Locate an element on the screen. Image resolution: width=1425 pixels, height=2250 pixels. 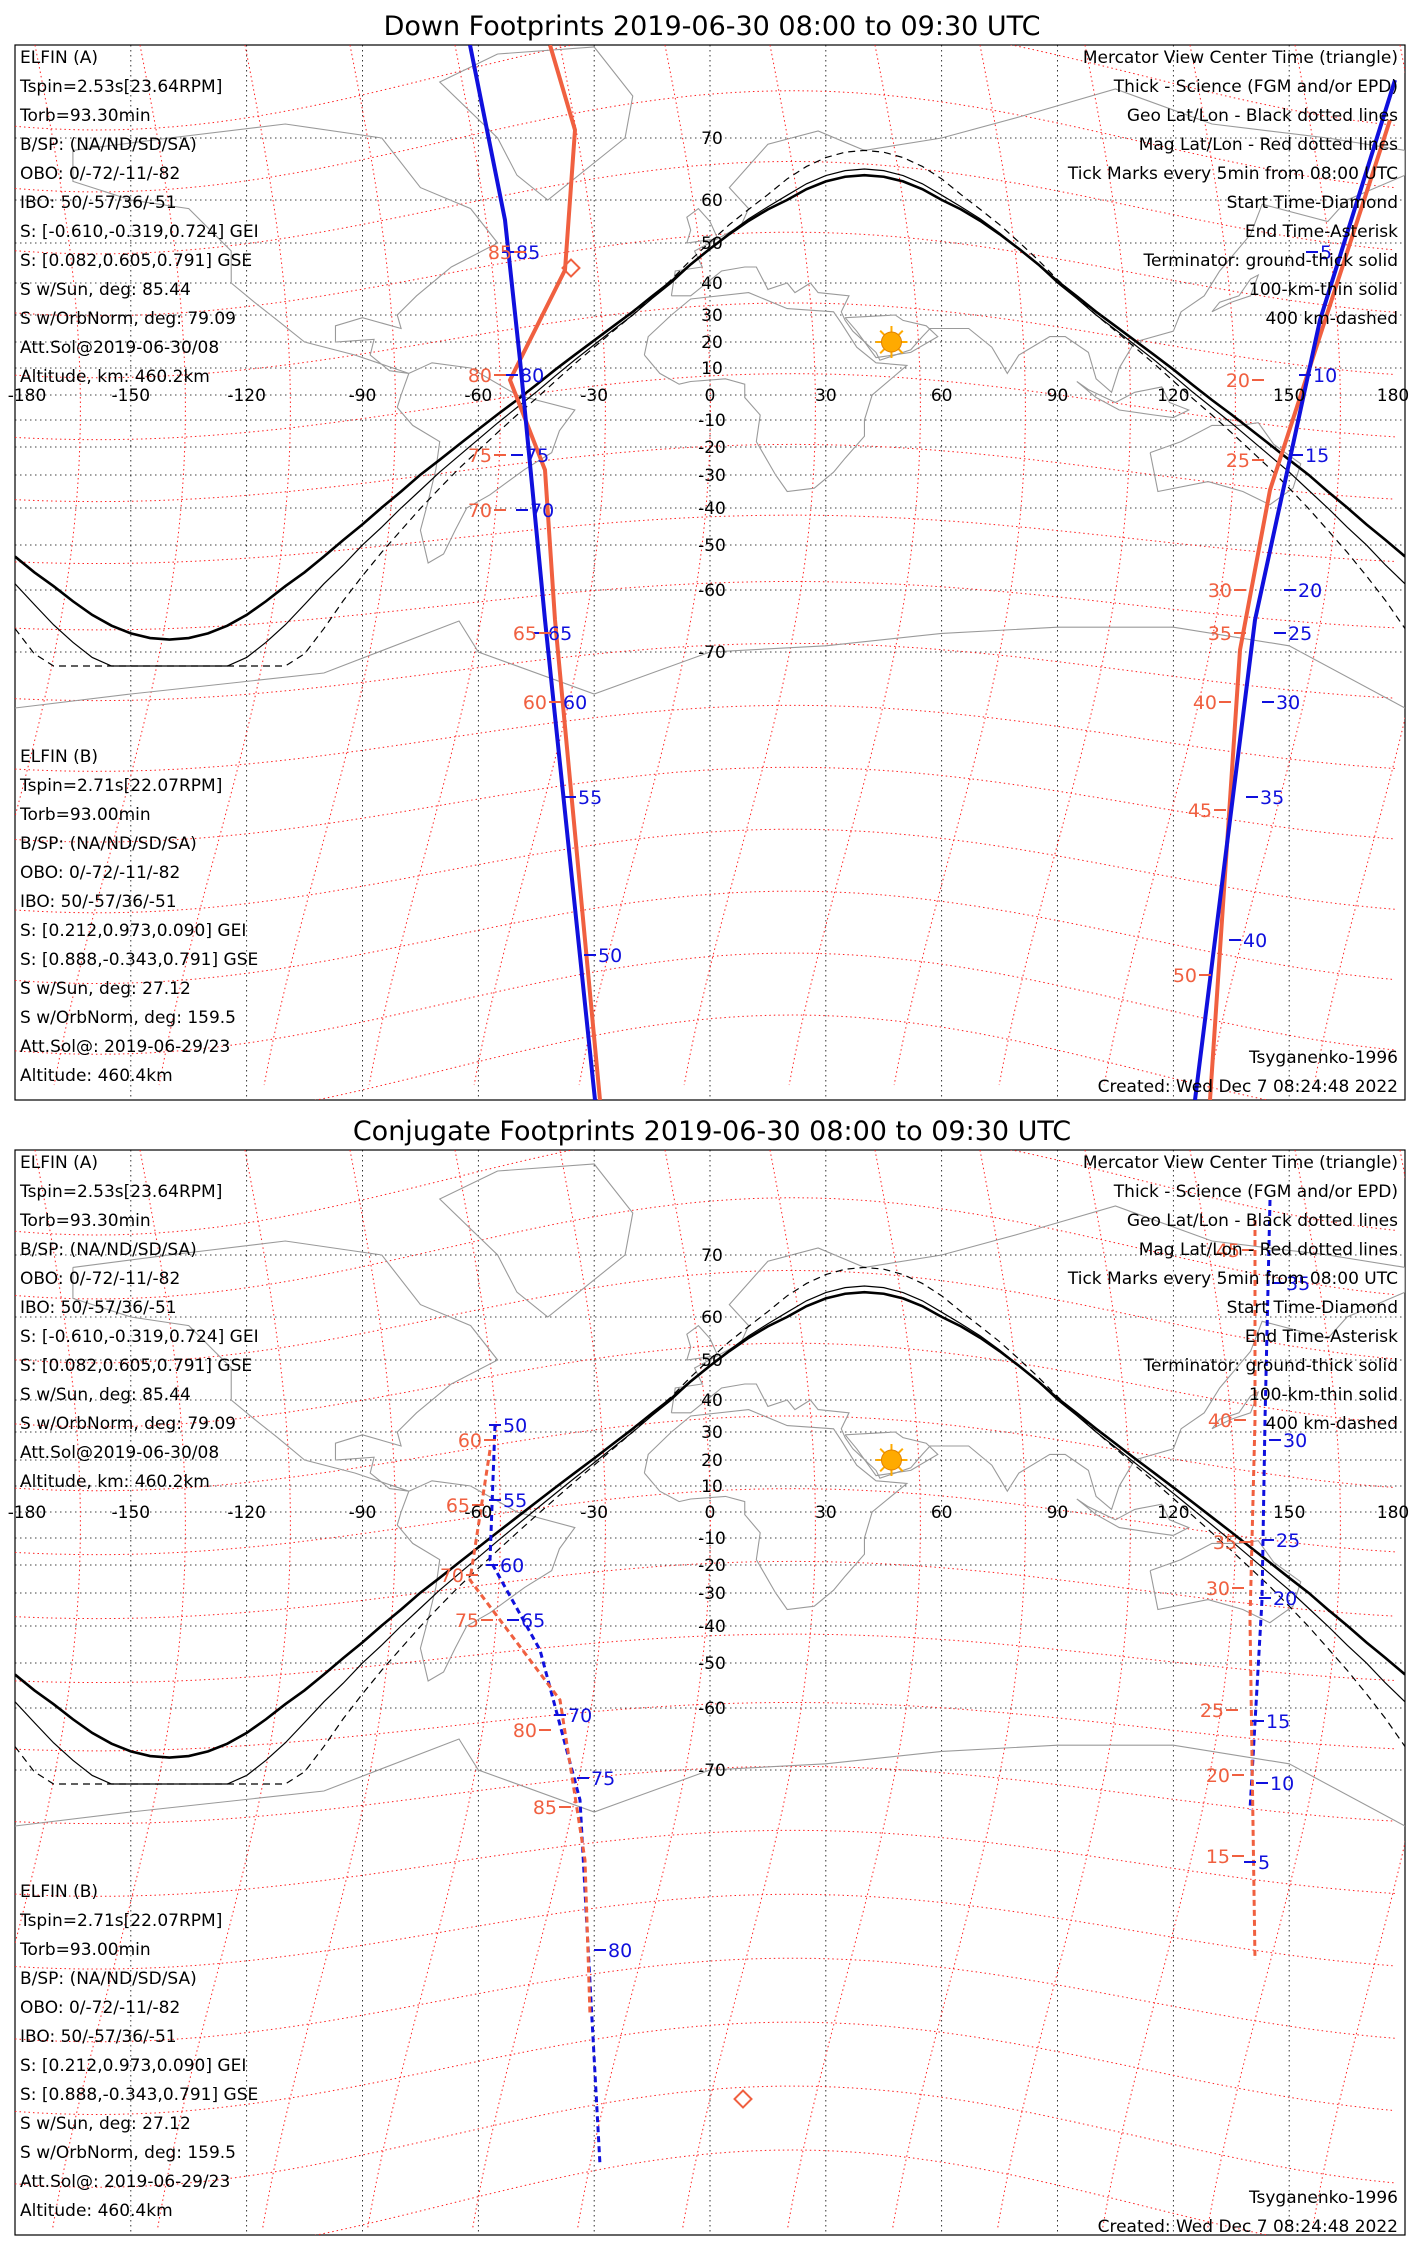
elfin-b-tick-label: 35 is located at coordinates (1225, 1543).